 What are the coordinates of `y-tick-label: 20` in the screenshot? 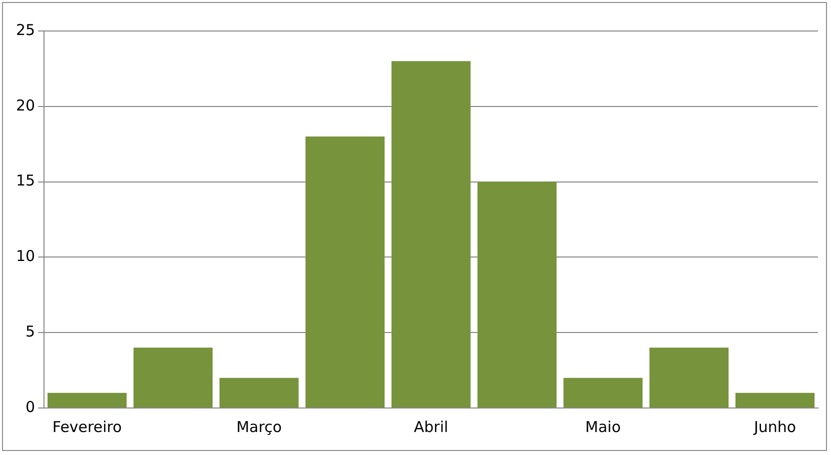 It's located at (26, 105).